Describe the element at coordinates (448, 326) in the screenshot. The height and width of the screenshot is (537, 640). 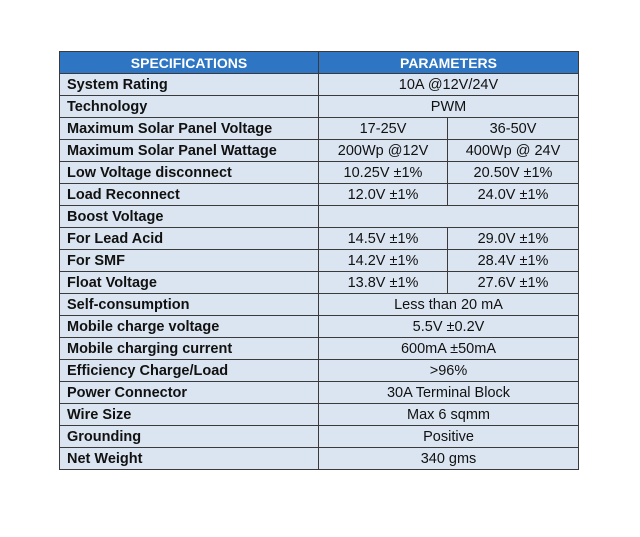
I see `row-value: 5.5V ±0.2V` at that location.